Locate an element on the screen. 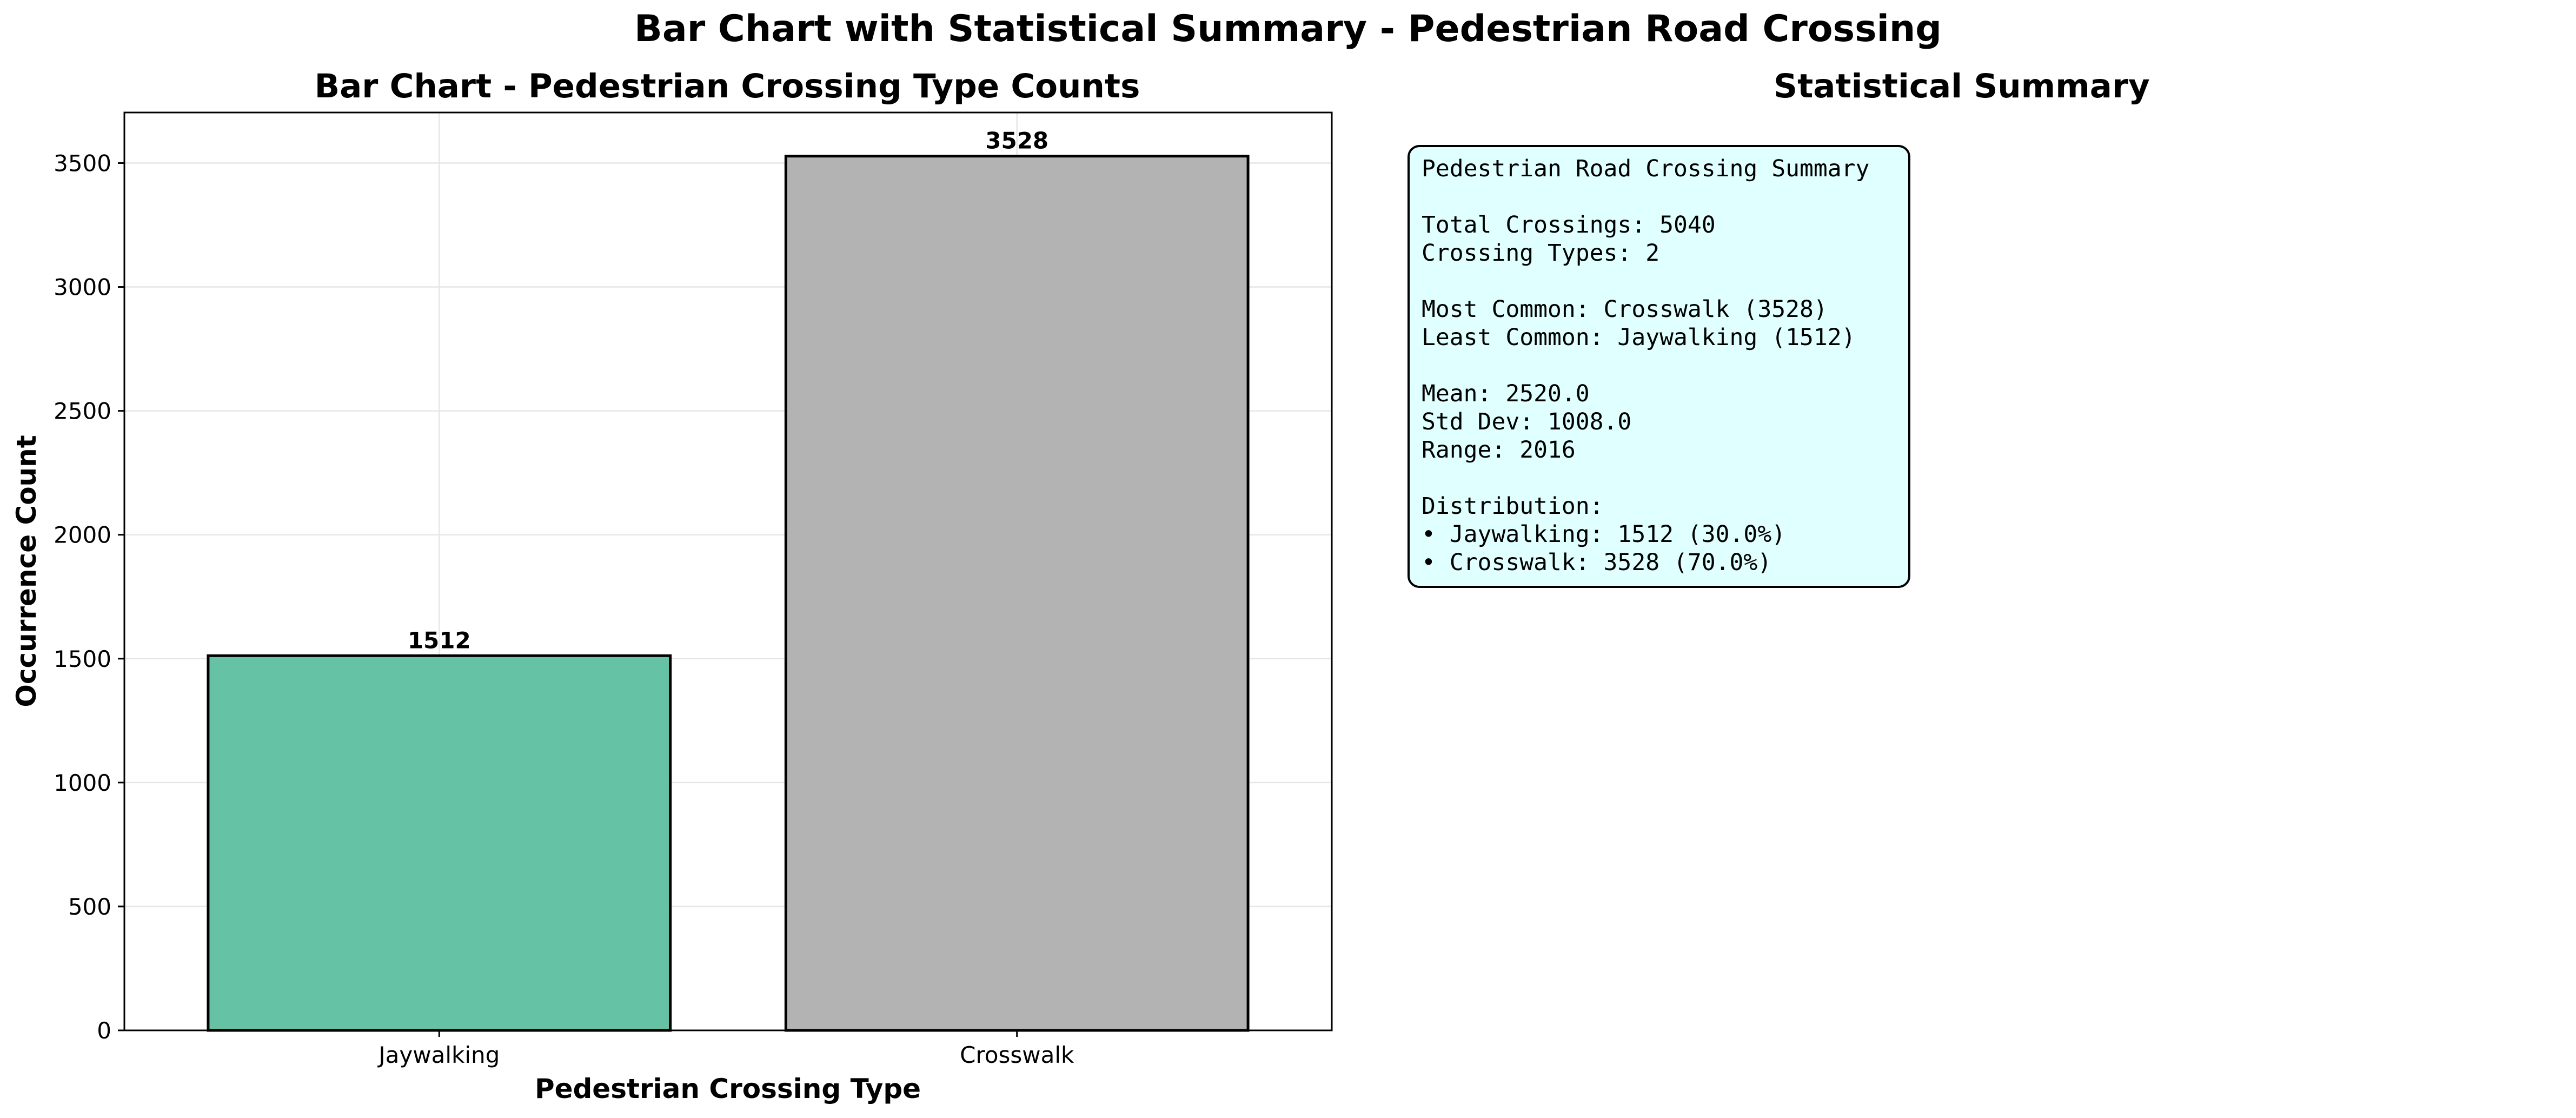 This screenshot has width=2576, height=1118. summary-range: Range: 2016 is located at coordinates (1499, 450).